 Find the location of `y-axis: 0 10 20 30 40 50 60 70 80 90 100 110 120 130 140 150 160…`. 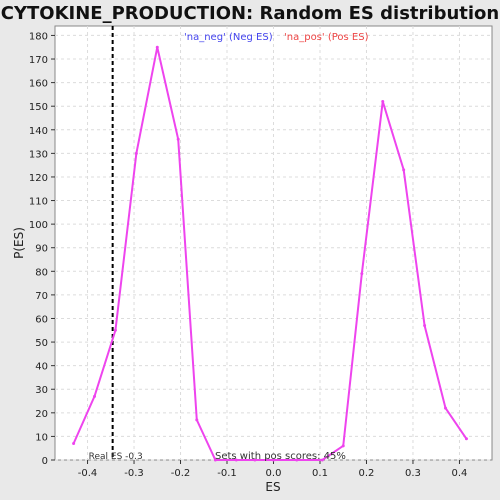

y-axis: 0 10 20 30 40 50 60 70 80 90 100 110 120 130 140 150 160… is located at coordinates (42, 249).